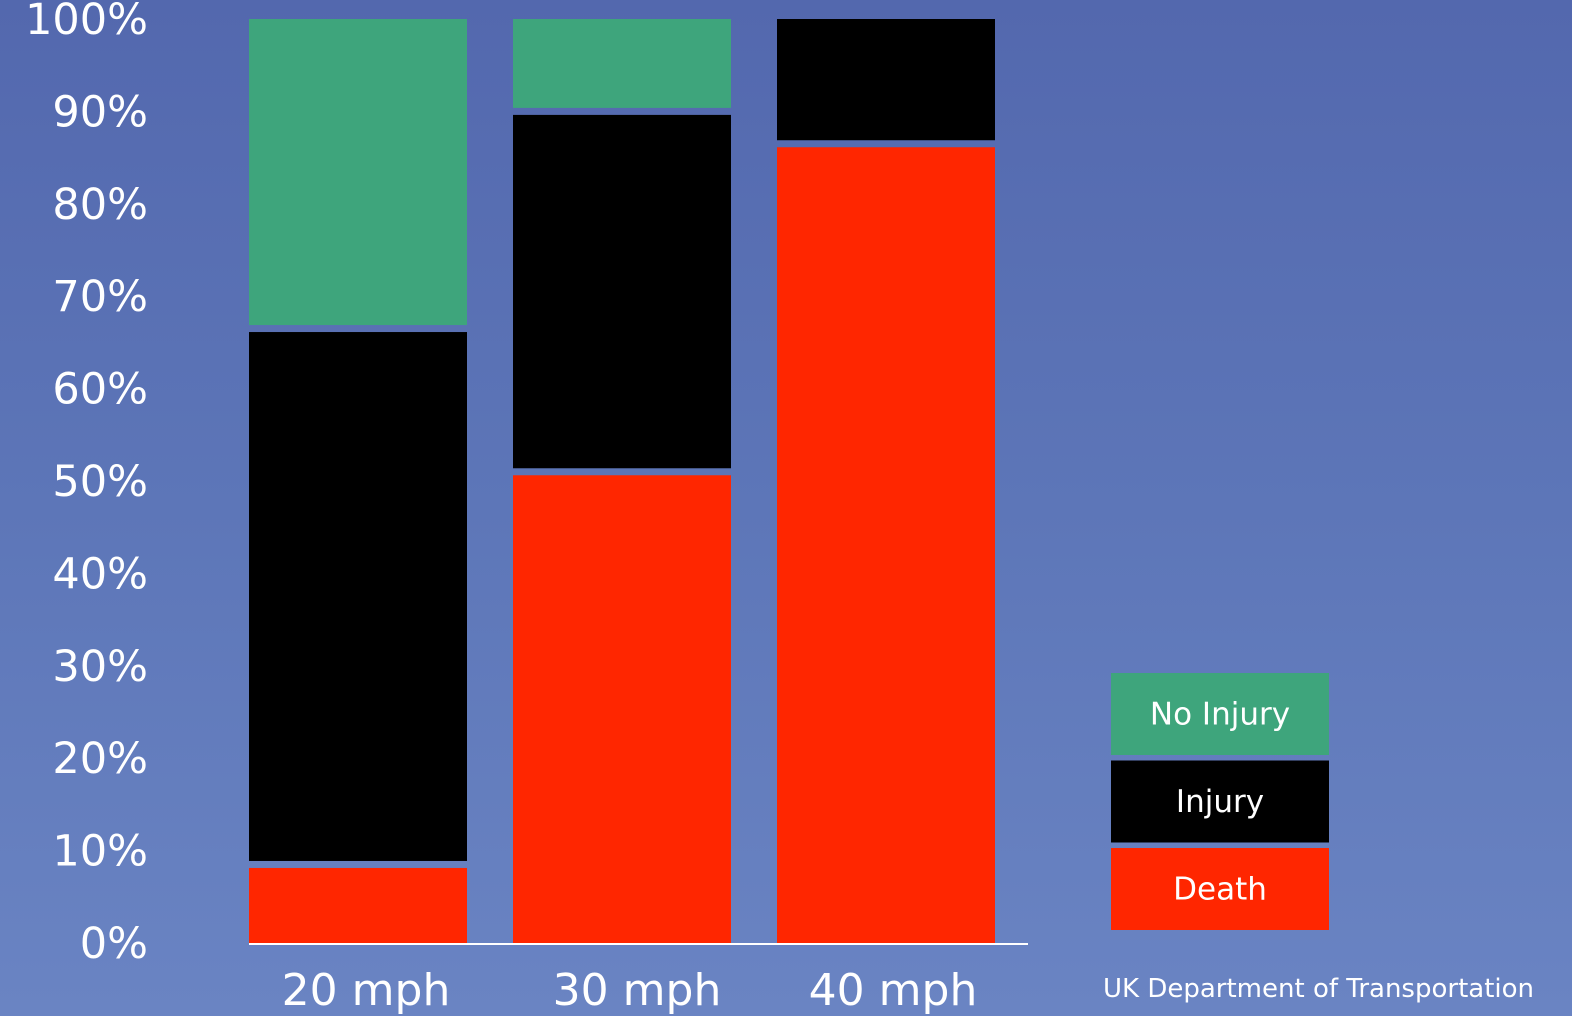 The width and height of the screenshot is (1572, 1016). Describe the element at coordinates (893, 990) in the screenshot. I see `x-tick-label: 40 mph` at that location.